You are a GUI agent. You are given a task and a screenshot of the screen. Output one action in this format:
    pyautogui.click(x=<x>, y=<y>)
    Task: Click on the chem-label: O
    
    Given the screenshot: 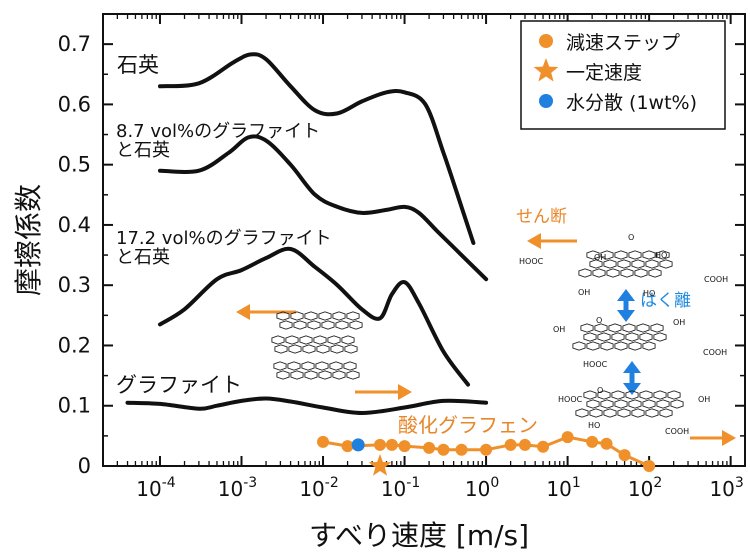 What is the action you would take?
    pyautogui.click(x=600, y=390)
    